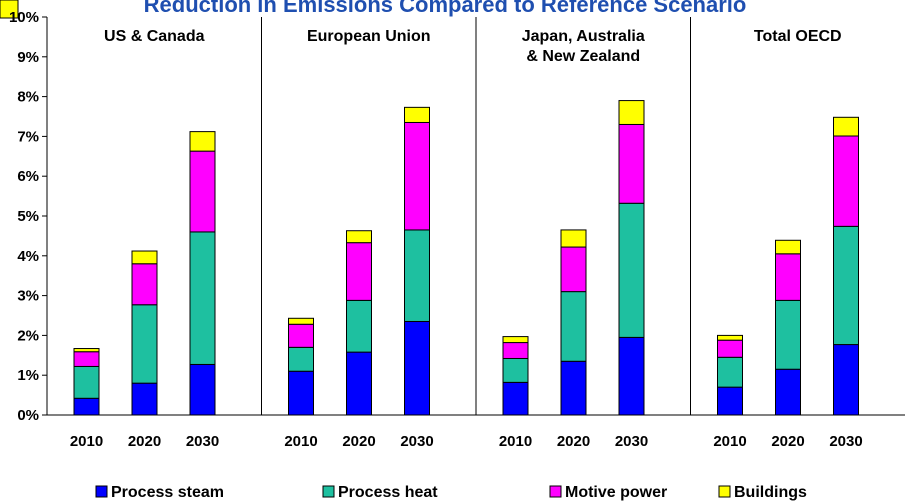 Image resolution: width=909 pixels, height=504 pixels. I want to click on y-tick-label: 4%, so click(28, 256).